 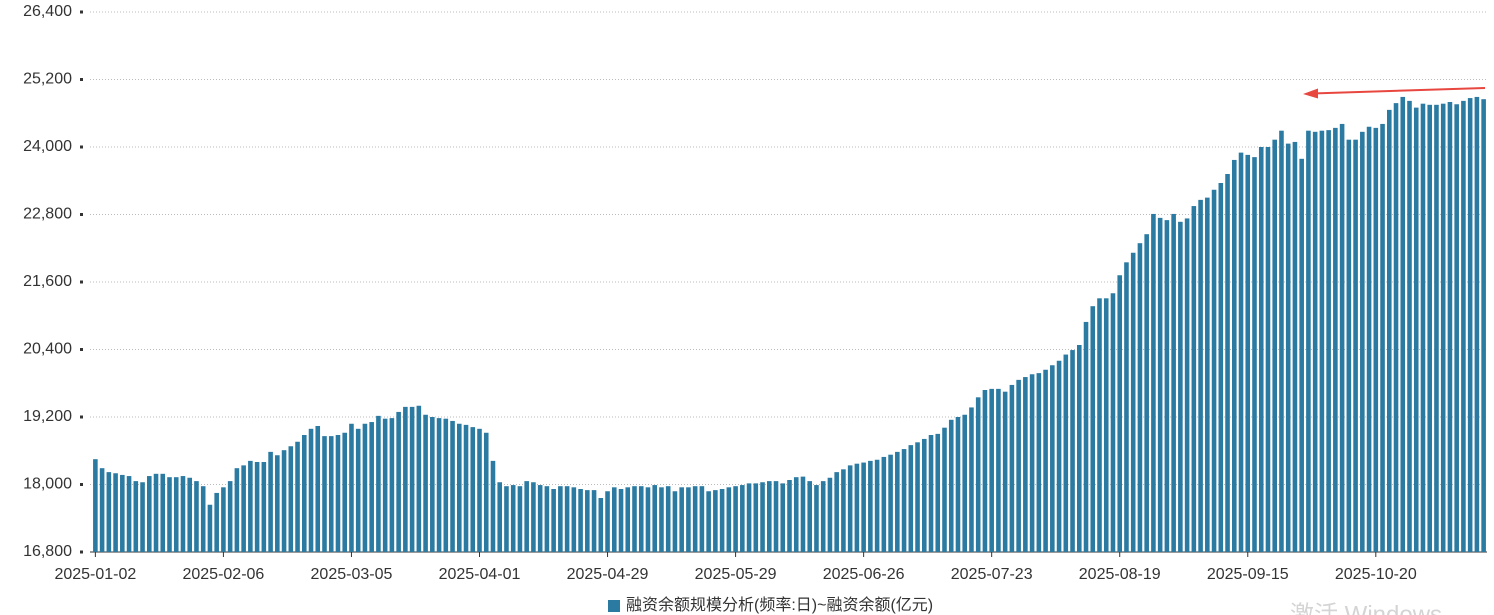 I want to click on y-tick-label: 19,200, so click(x=47, y=416).